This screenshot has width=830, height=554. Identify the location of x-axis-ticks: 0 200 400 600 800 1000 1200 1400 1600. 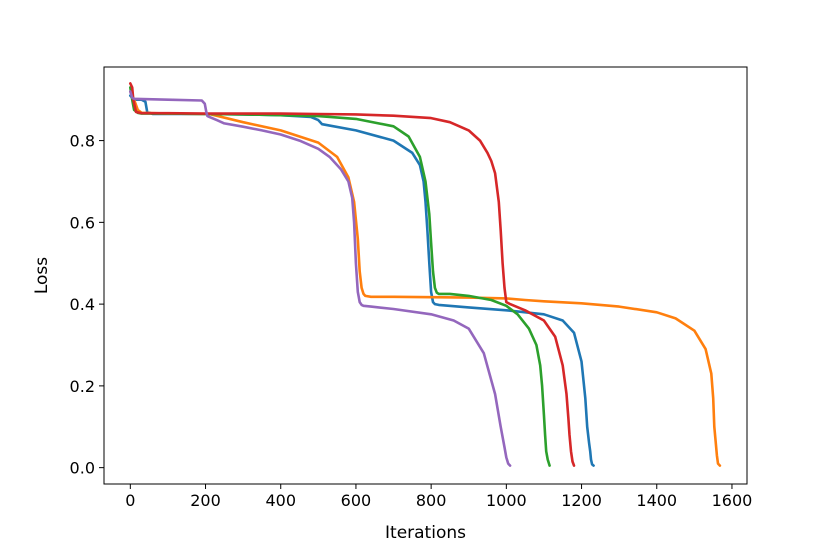
(438, 497).